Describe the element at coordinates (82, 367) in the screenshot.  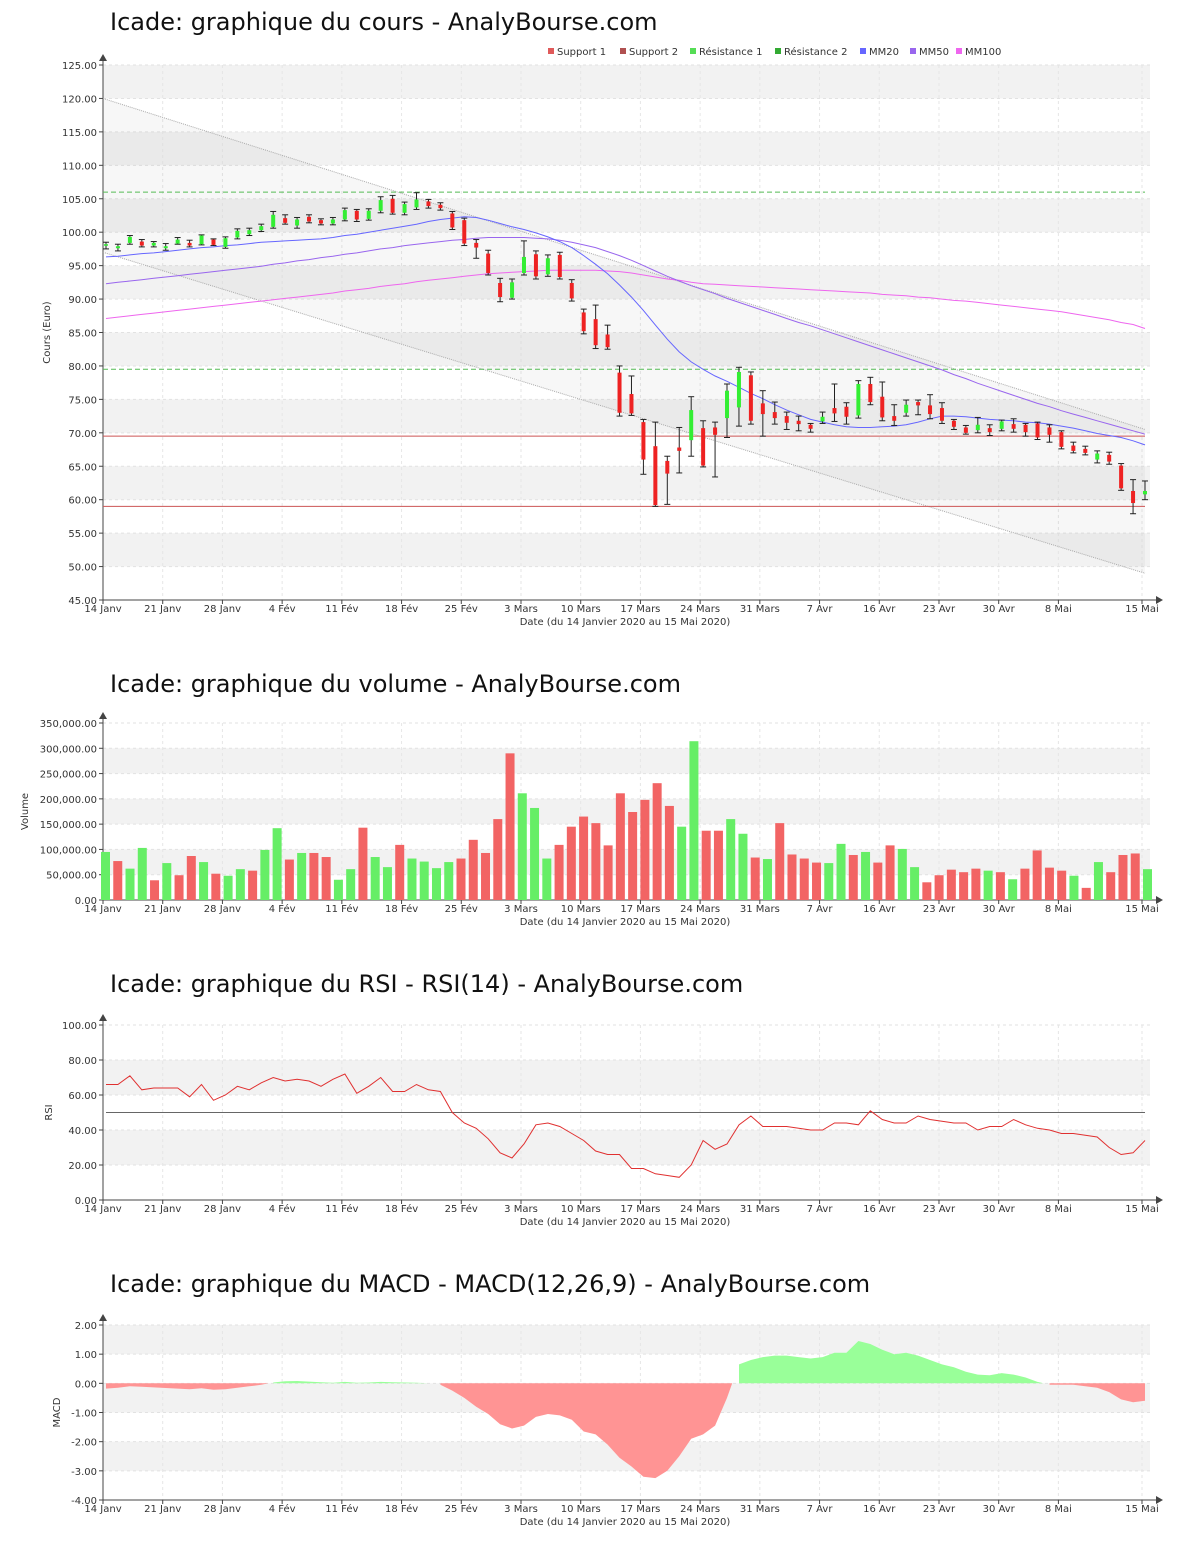
I see `y-tick-label: 80.00` at that location.